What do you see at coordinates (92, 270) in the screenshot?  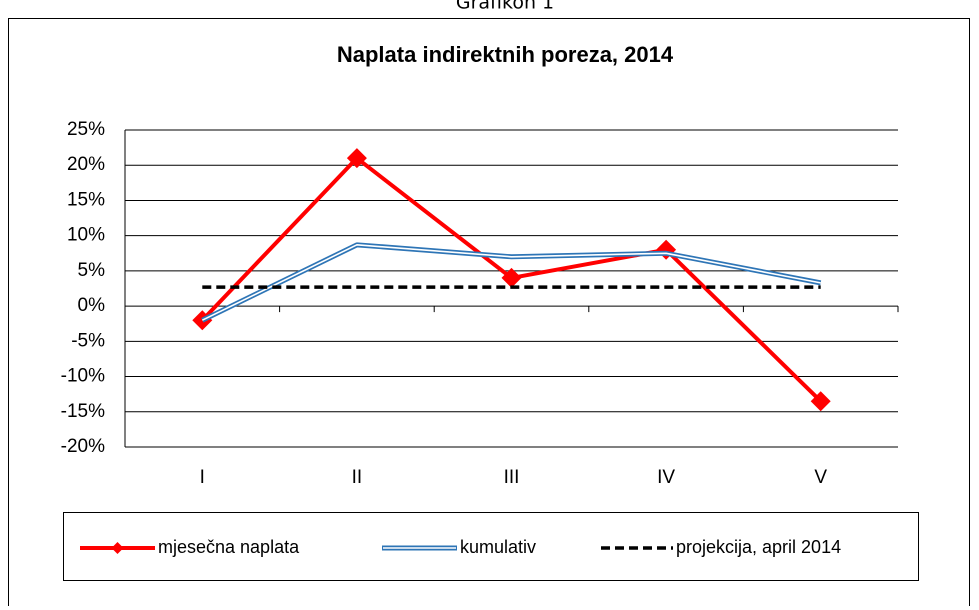 I see `y-tick-label: 5%` at bounding box center [92, 270].